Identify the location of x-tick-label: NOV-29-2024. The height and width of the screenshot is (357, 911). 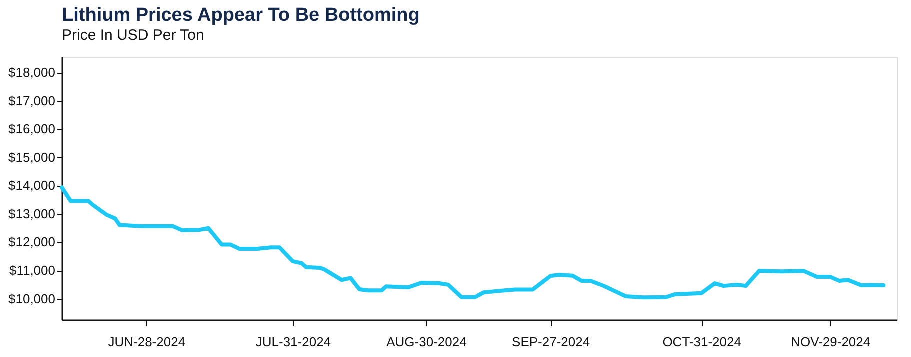
(831, 342).